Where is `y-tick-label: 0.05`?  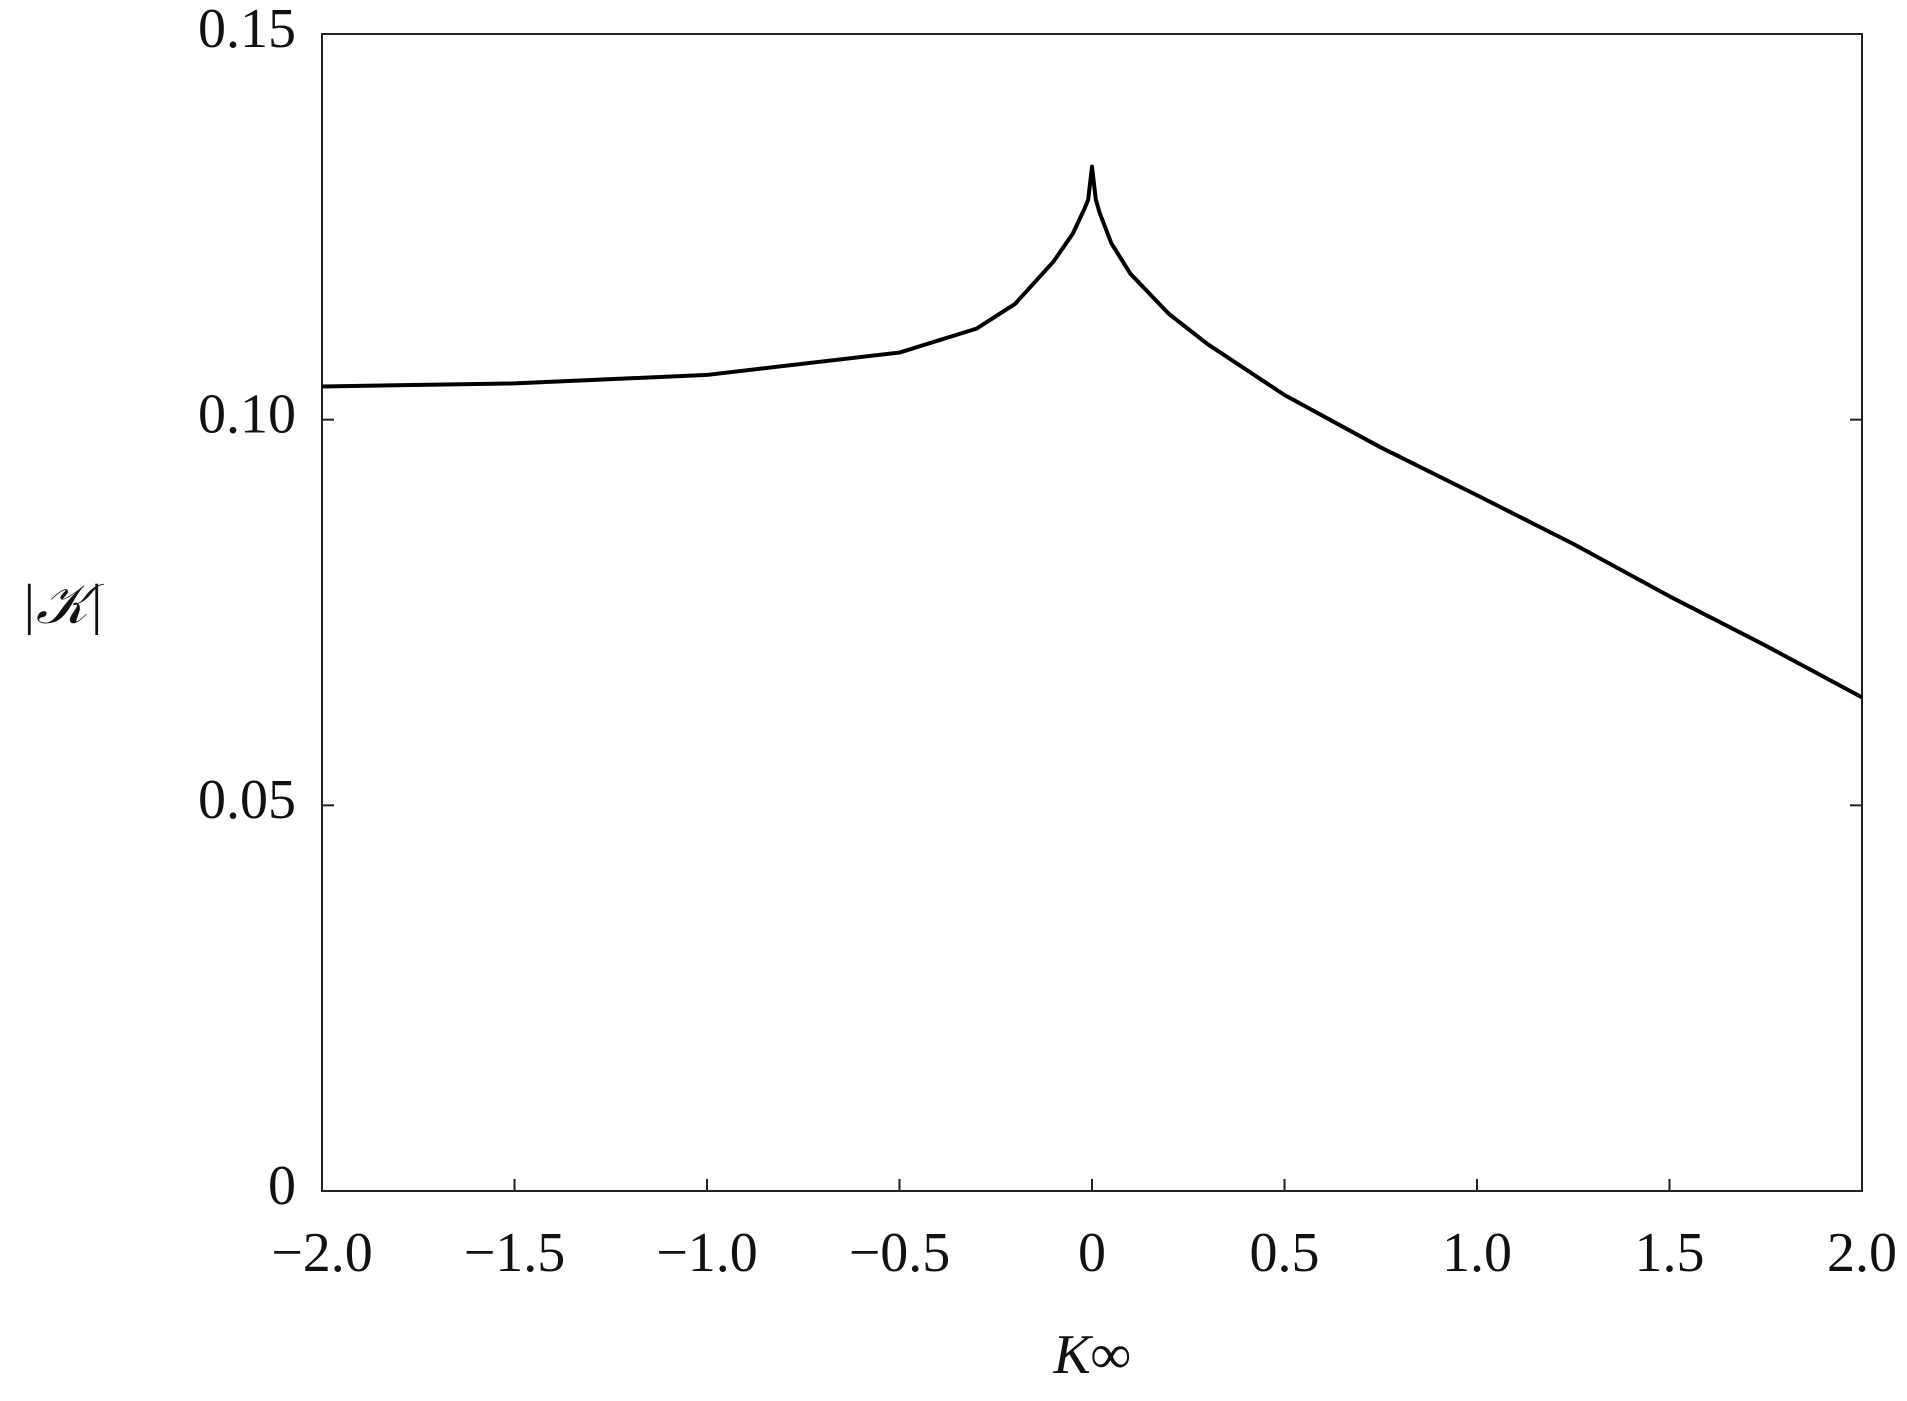
y-tick-label: 0.05 is located at coordinates (247, 800).